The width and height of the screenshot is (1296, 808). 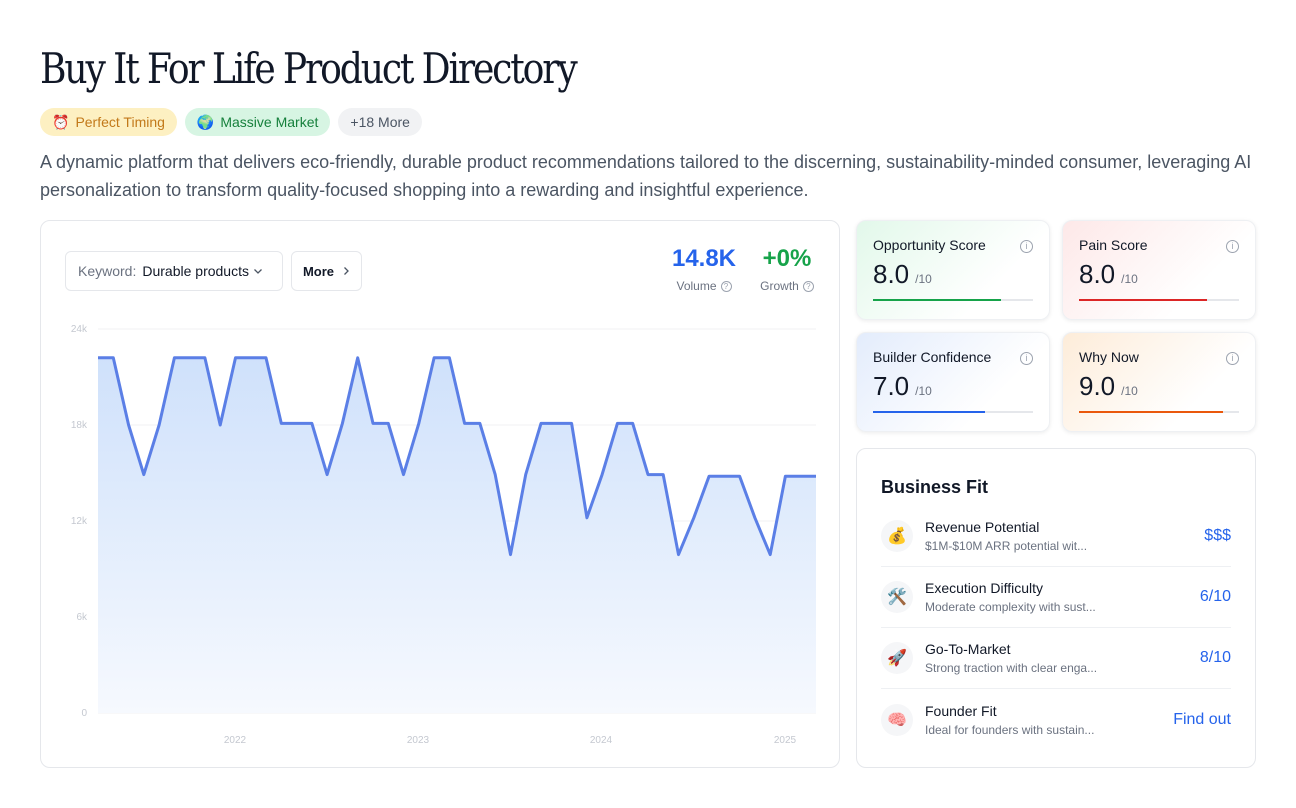 What do you see at coordinates (79, 521) in the screenshot?
I see `y-tick-label: 12k` at bounding box center [79, 521].